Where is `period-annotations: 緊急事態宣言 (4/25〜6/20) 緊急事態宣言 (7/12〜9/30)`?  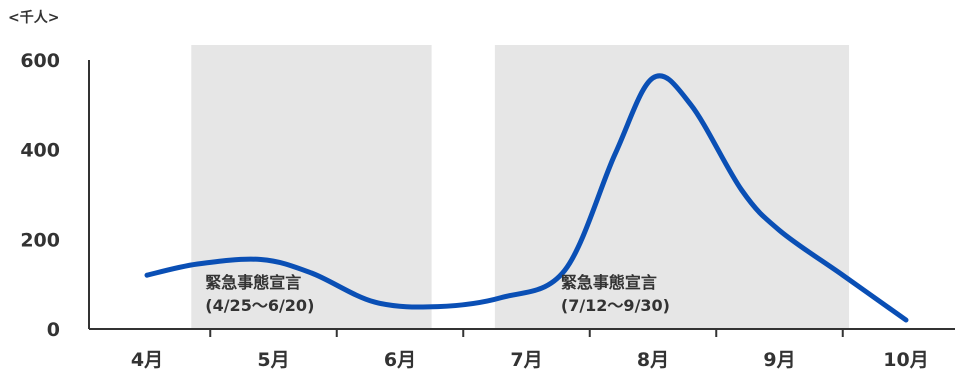
period-annotations: 緊急事態宣言 (4/25〜6/20) 緊急事態宣言 (7/12〜9/30) is located at coordinates (437, 294).